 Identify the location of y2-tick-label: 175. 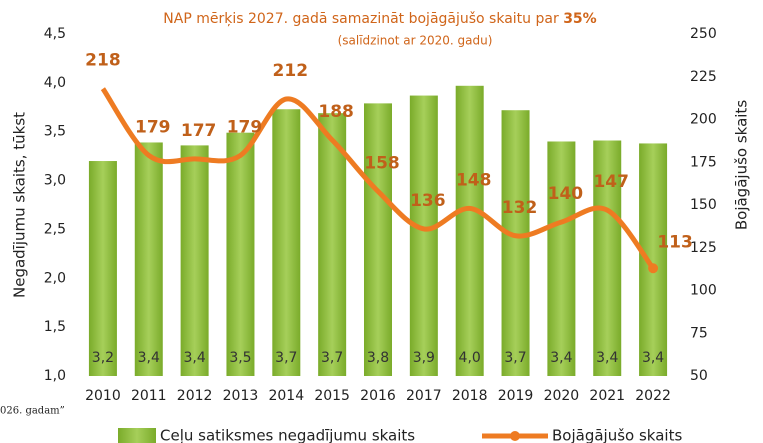
(703, 162).